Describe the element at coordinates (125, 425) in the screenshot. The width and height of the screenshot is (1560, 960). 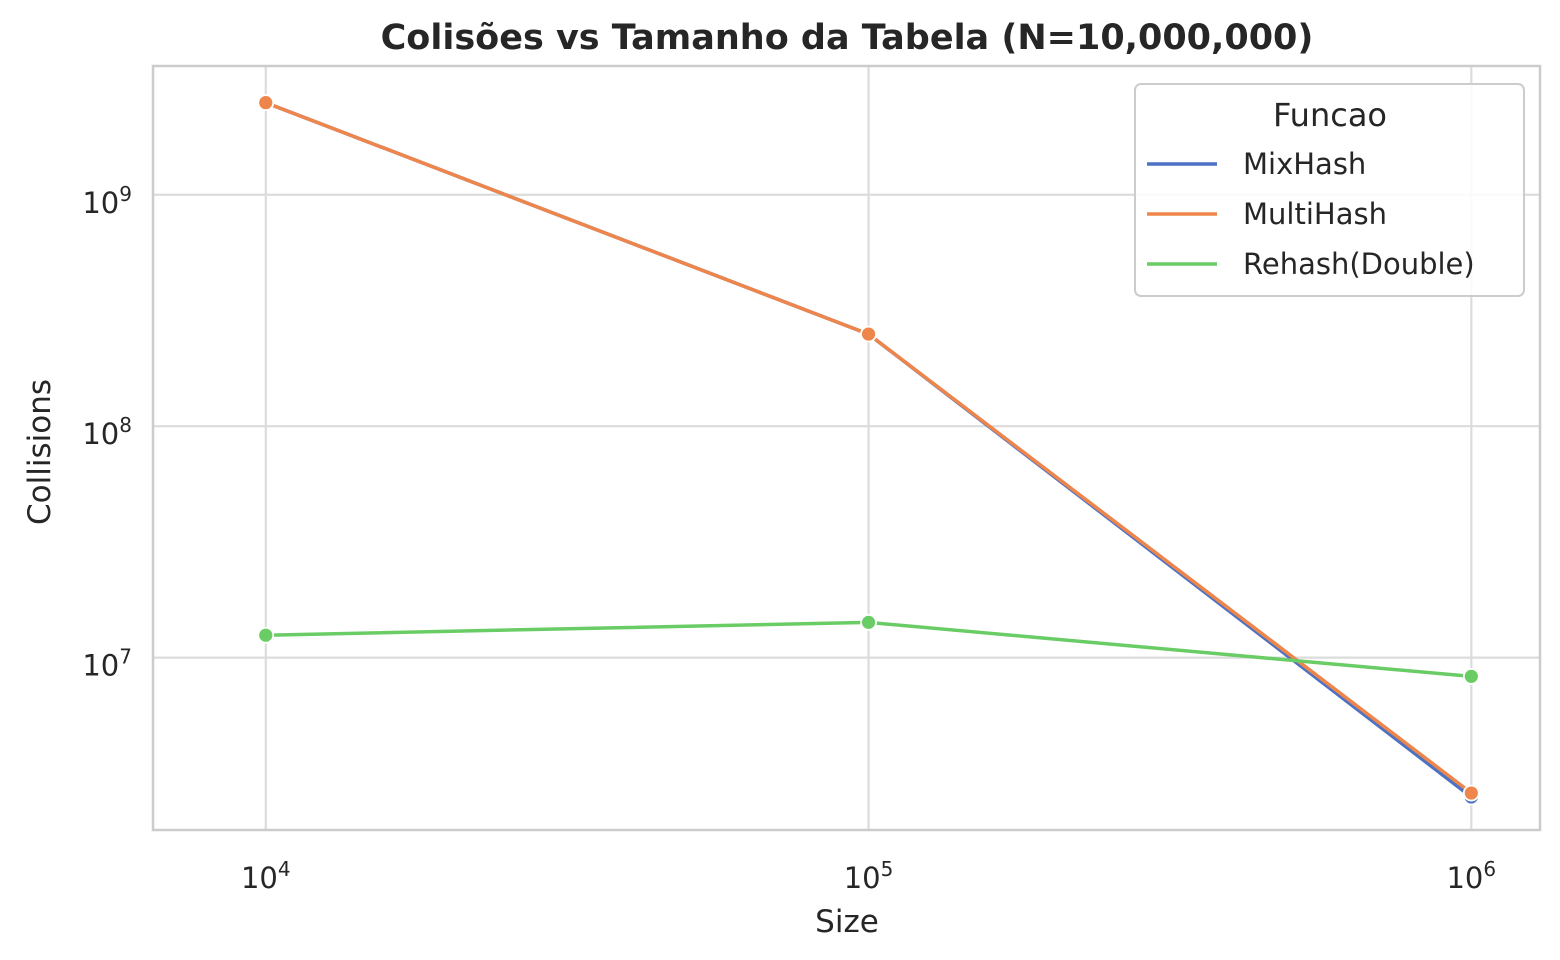
I see `y-tick-label-exponent: 8` at that location.